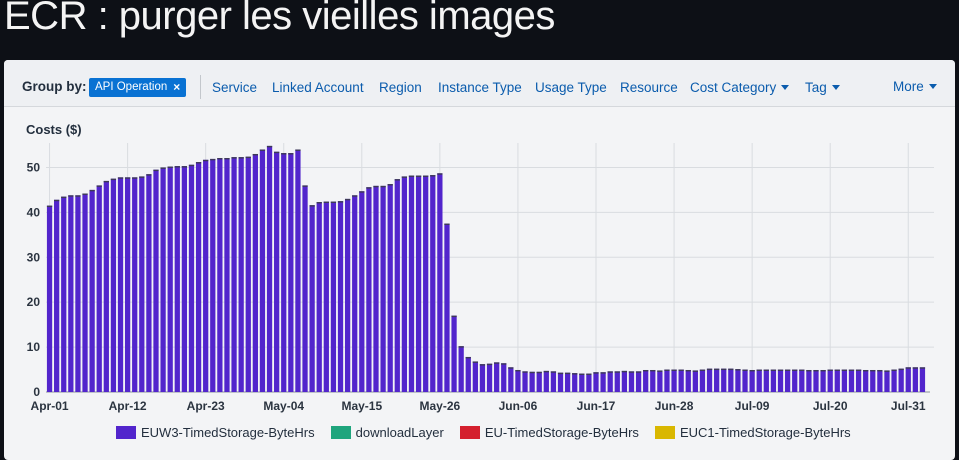  I want to click on legend-swatch-euw3, so click(126, 432).